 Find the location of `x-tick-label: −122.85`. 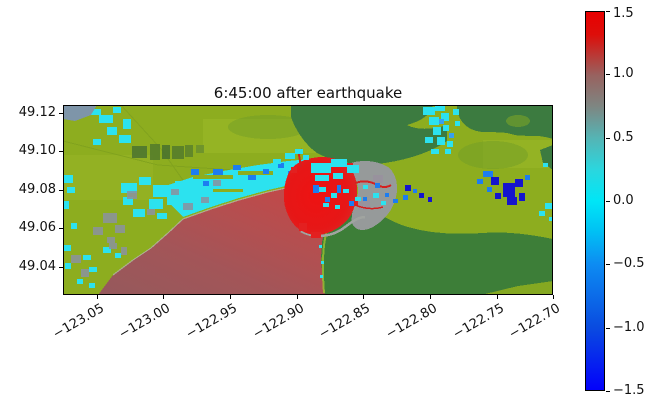

x-tick-label: −122.85 is located at coordinates (344, 322).